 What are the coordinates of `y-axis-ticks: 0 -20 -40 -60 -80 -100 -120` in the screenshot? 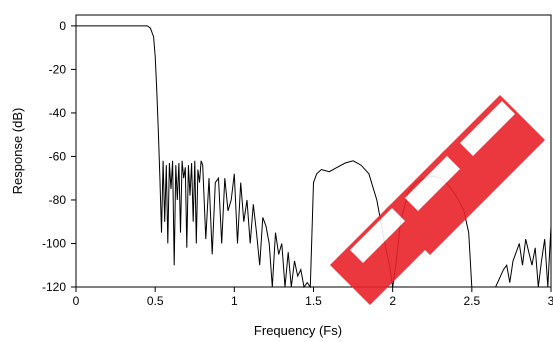 It's located at (59, 156).